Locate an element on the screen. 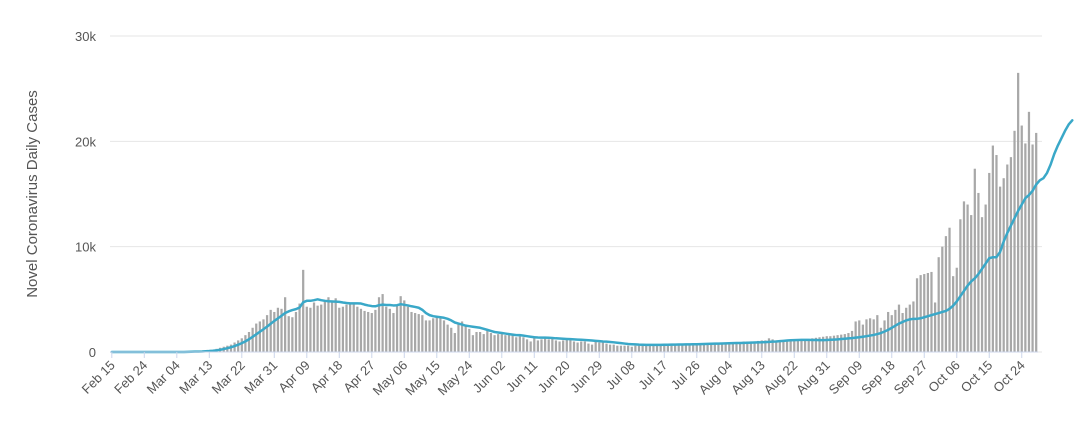 The image size is (1085, 432). y-axis: 0 10k 20k 30k is located at coordinates (85, 194).